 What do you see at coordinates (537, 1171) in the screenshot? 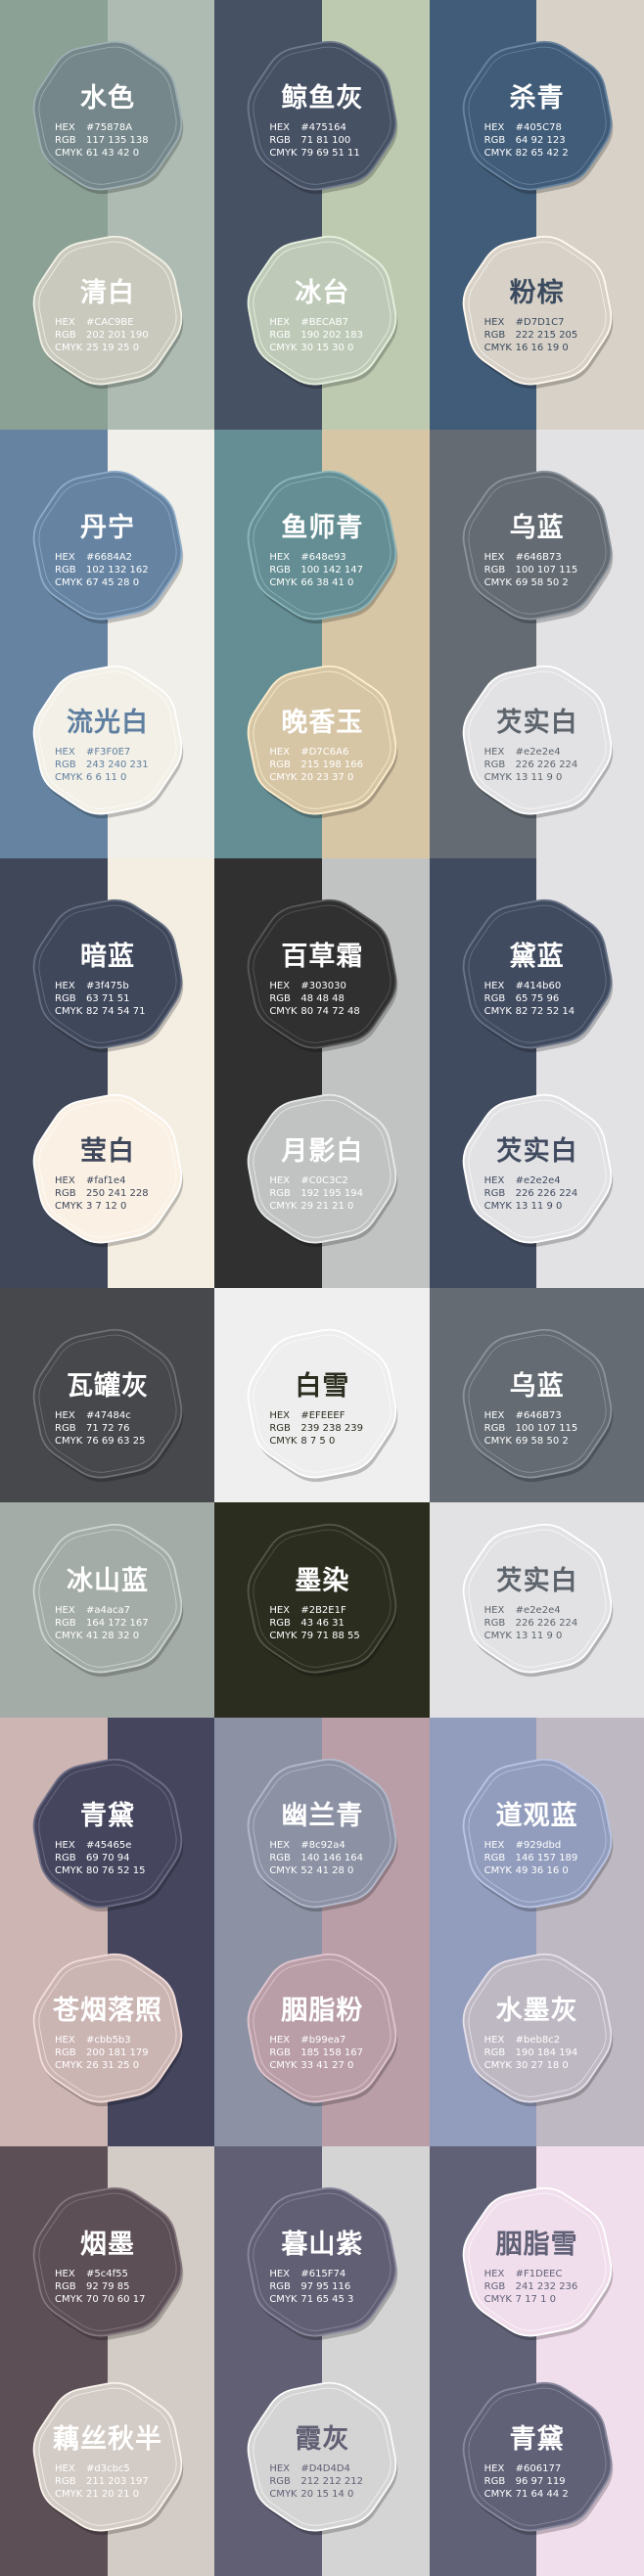
I see `color-card: 芡实白 HEX #e2e2e4 RGB 226 226 224 CMYK 13 11 9 0` at bounding box center [537, 1171].